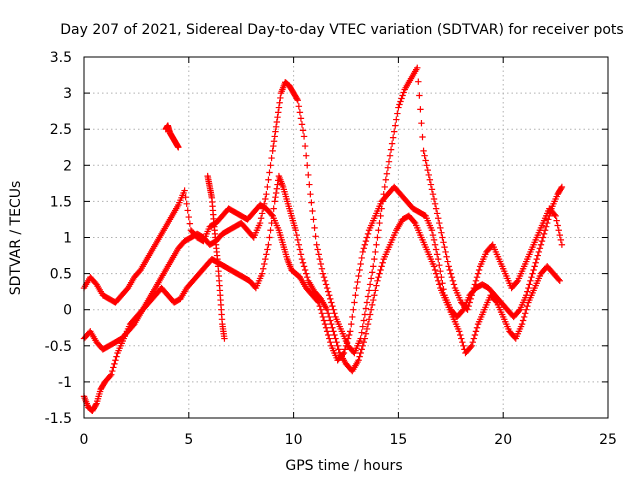  What do you see at coordinates (294, 440) in the screenshot?
I see `x-tick-label: 10` at bounding box center [294, 440].